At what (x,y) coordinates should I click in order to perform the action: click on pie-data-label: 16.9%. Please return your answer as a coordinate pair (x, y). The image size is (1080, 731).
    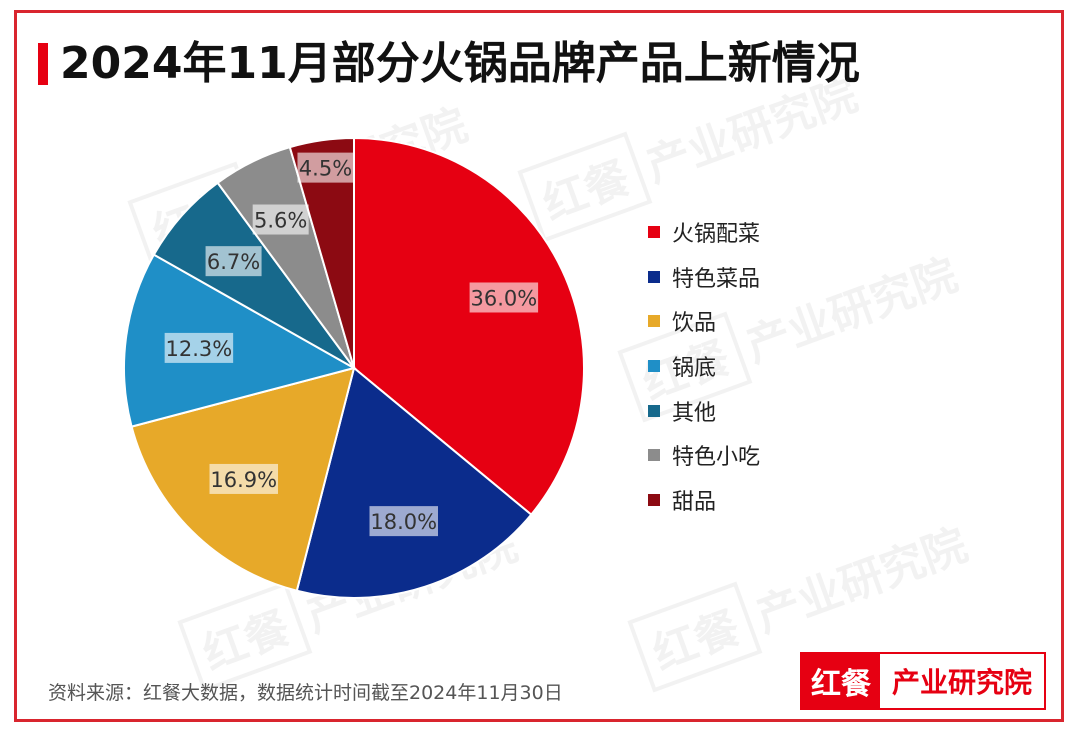
    Looking at the image, I should click on (244, 478).